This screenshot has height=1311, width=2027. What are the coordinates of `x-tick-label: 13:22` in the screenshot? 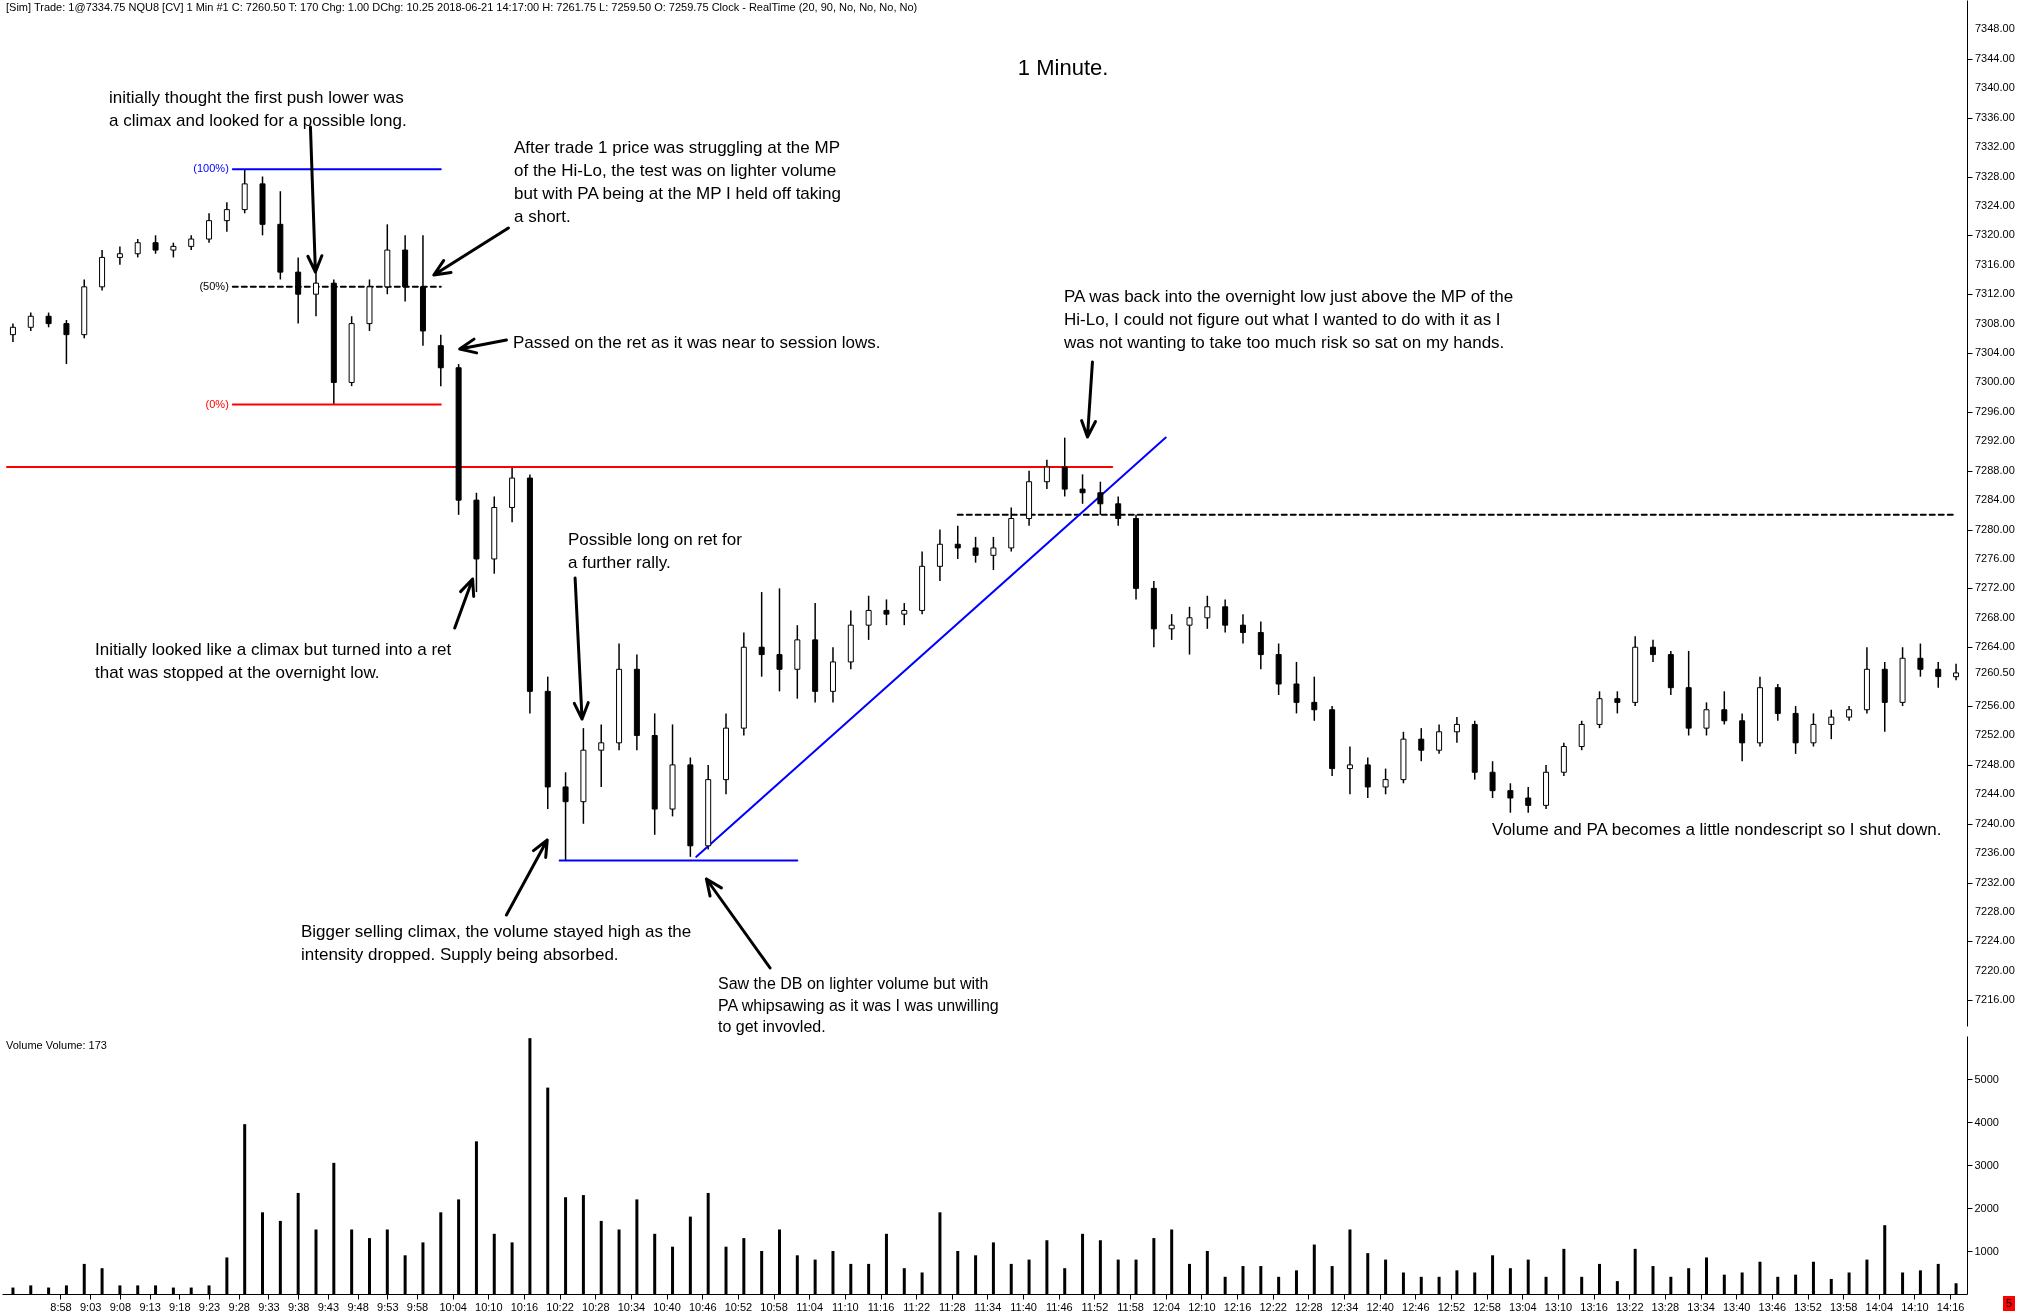 It's located at (1629, 1305).